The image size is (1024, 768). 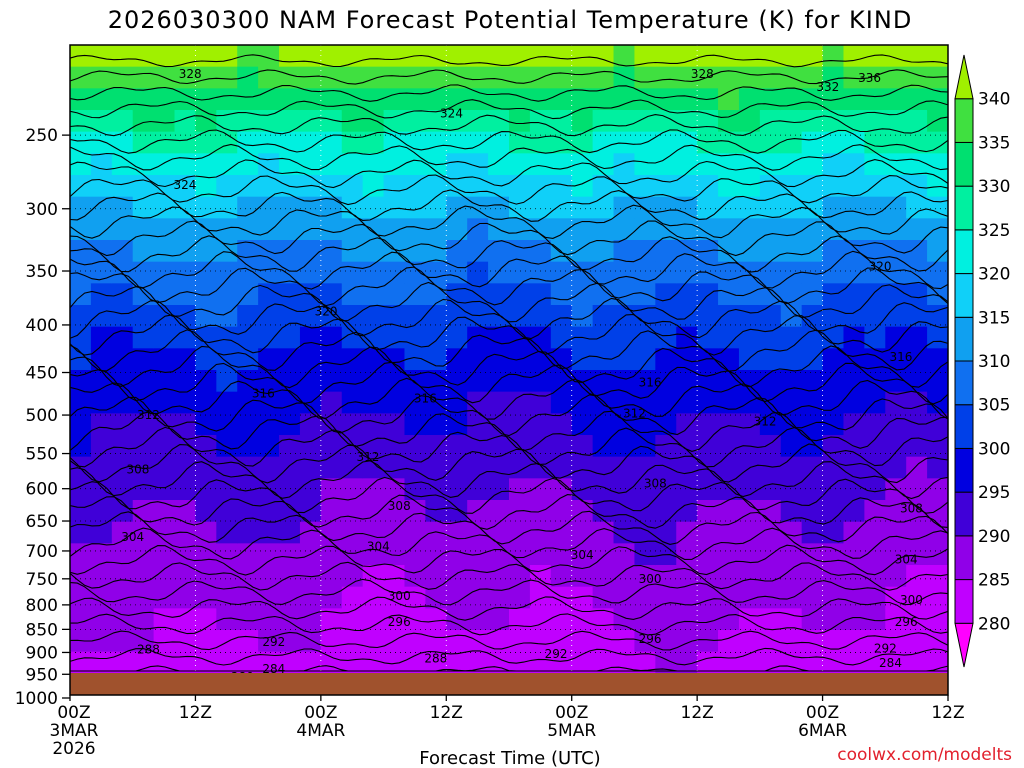 What do you see at coordinates (74, 731) in the screenshot?
I see `x-tick-label: 3MAR` at bounding box center [74, 731].